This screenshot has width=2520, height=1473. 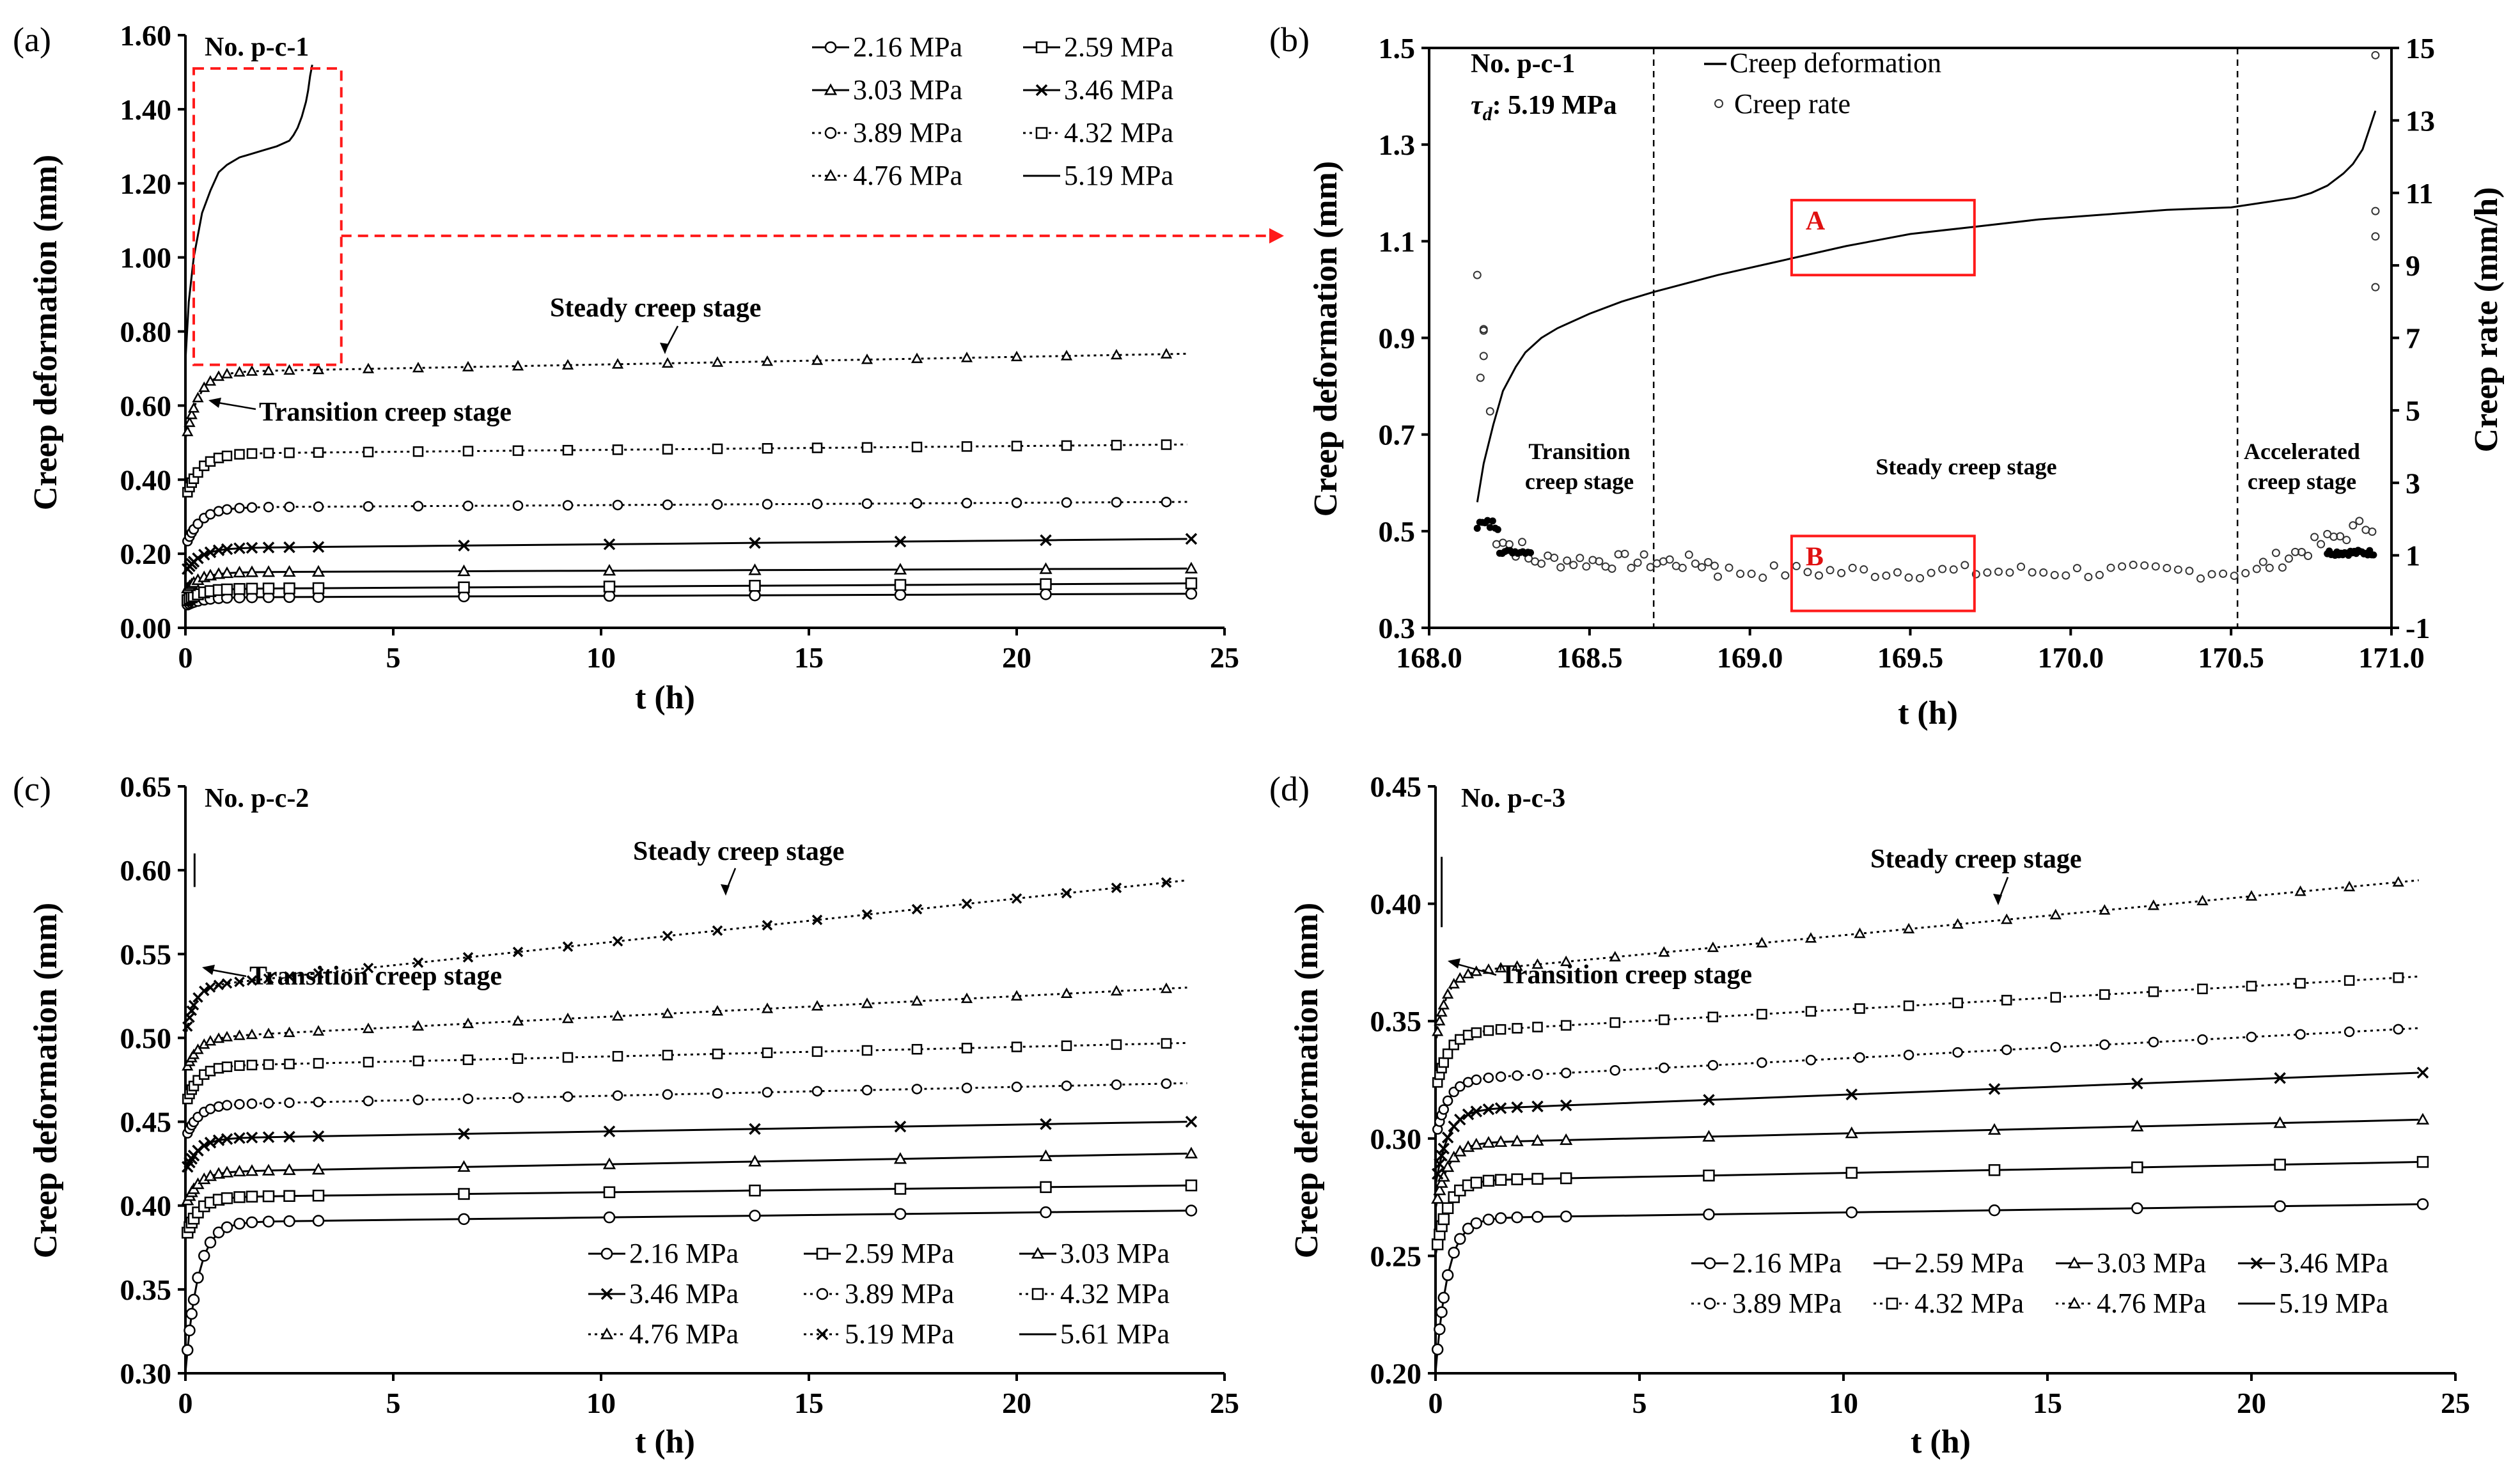 What do you see at coordinates (1941, 1442) in the screenshot?
I see `x-axis-title: t (h)` at bounding box center [1941, 1442].